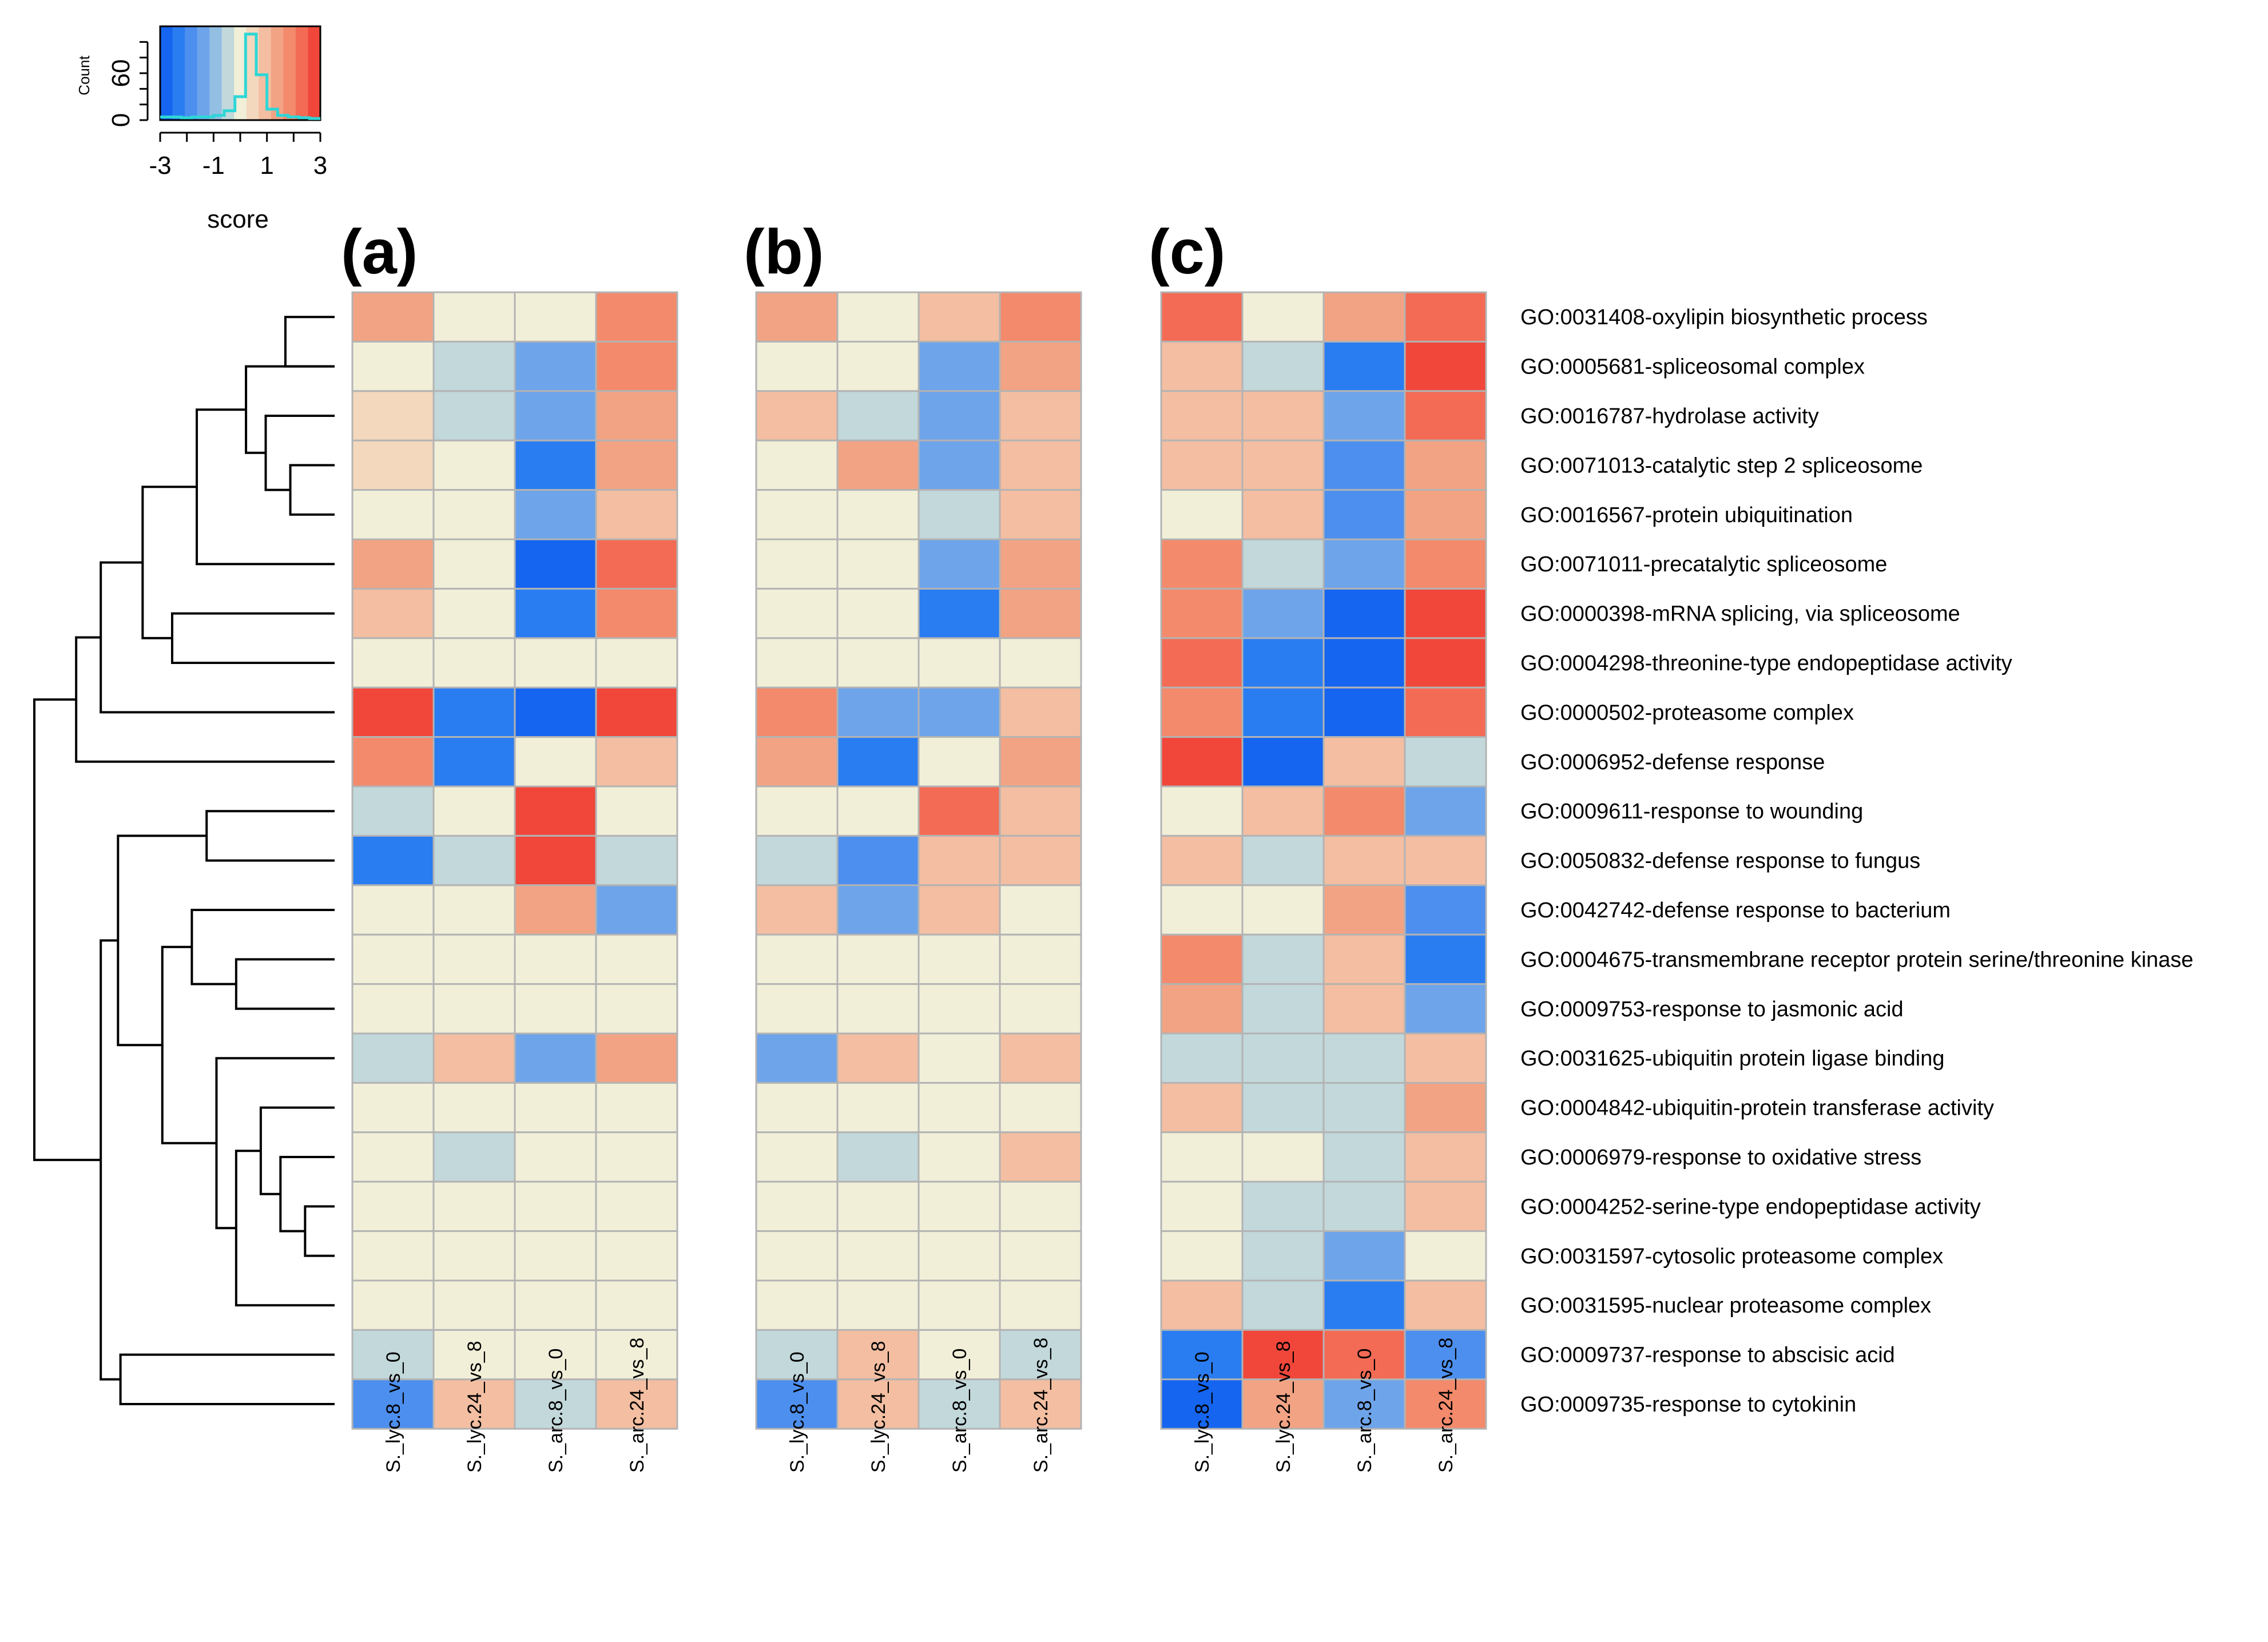  Describe the element at coordinates (1202, 1412) in the screenshot. I see `column-label: S._lyc.8_vs_0` at that location.